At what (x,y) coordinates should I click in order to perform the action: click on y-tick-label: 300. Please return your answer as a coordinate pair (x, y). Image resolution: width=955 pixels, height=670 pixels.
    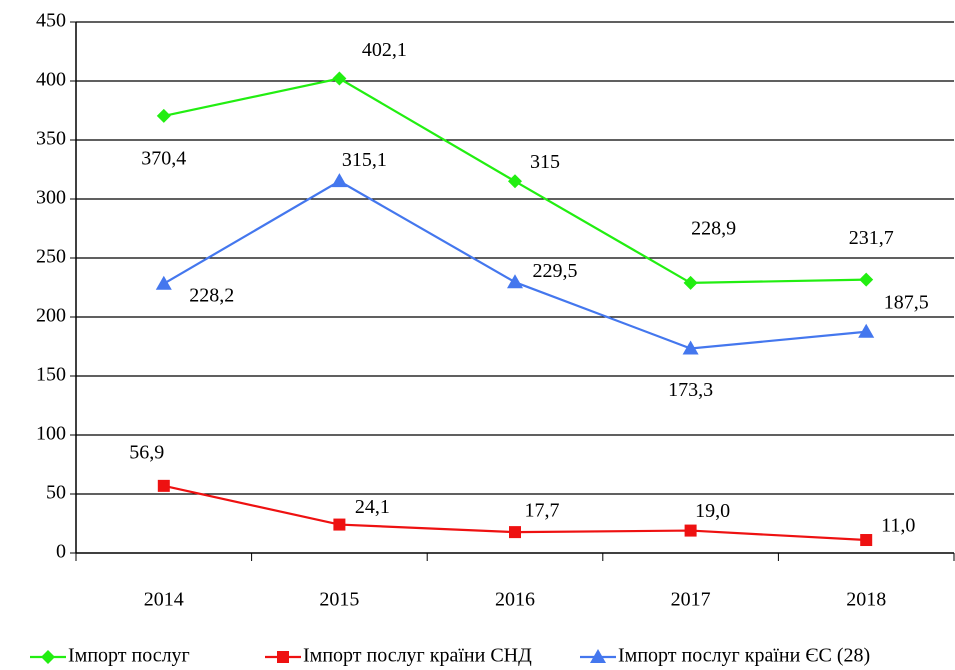
    Looking at the image, I should click on (51, 198).